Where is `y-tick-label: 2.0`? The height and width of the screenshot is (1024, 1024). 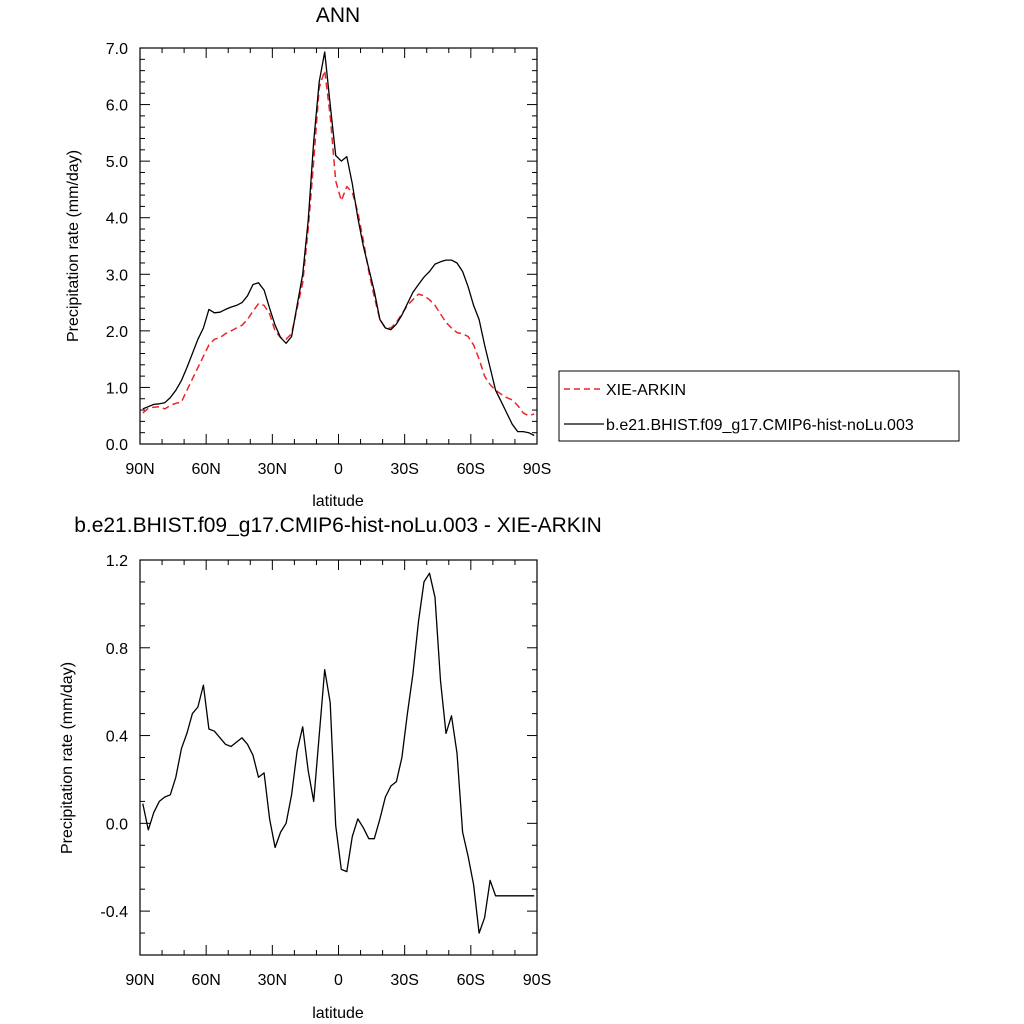
y-tick-label: 2.0 is located at coordinates (117, 332).